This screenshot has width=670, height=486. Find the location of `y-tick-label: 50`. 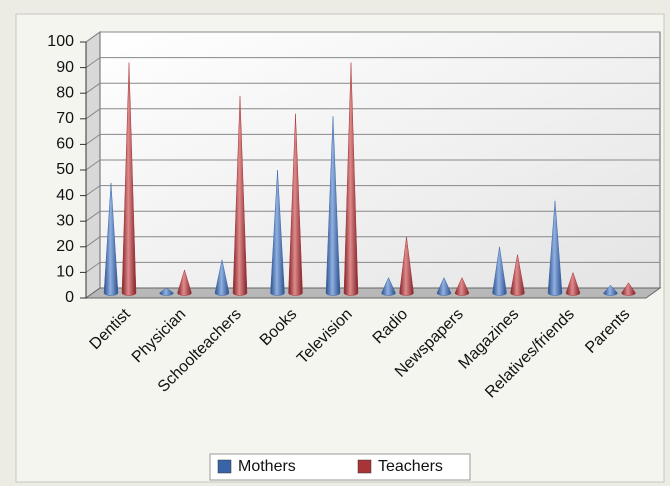

y-tick-label: 50 is located at coordinates (65, 169).